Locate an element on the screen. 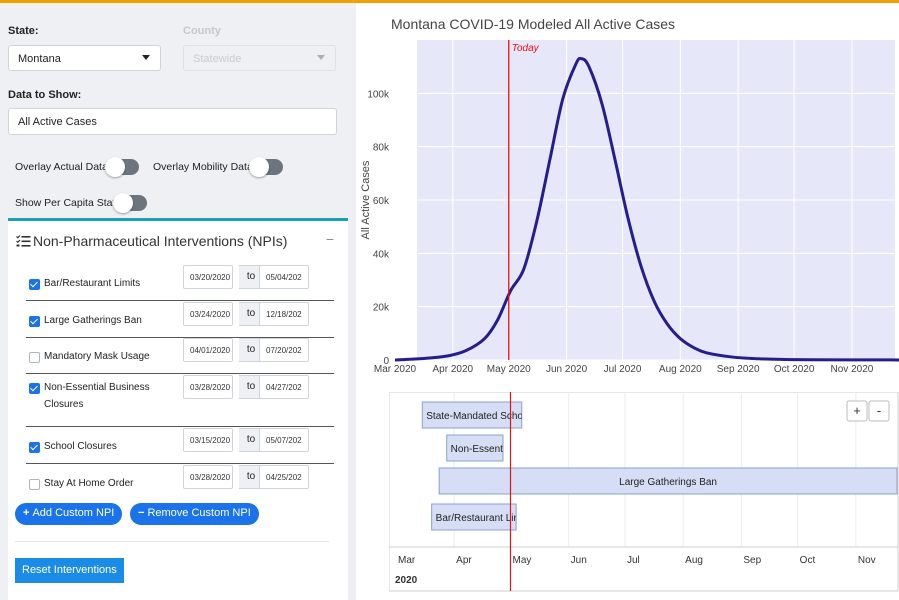 Image resolution: width=899 pixels, height=600 pixels. x-tick-label: Aug 2020 is located at coordinates (680, 369).